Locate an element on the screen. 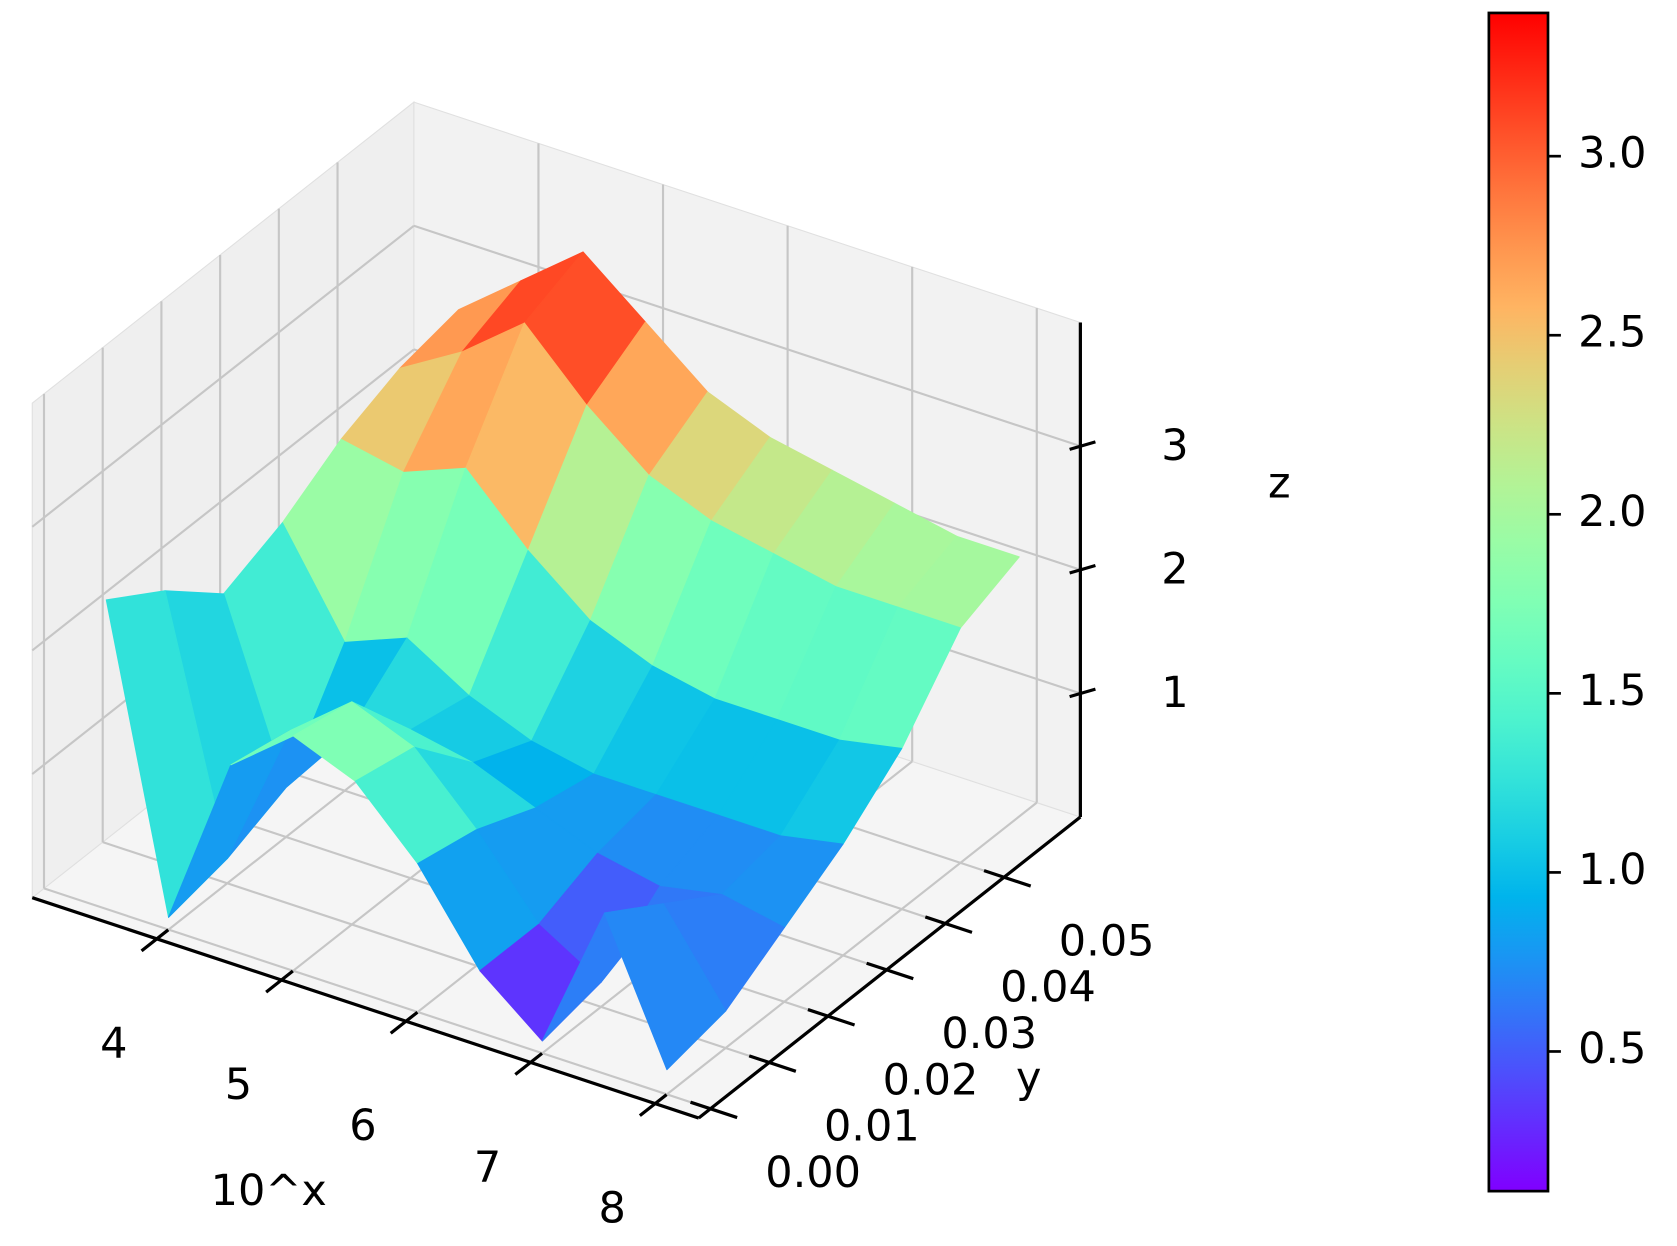 This screenshot has width=1677, height=1246. surface-cell is located at coordinates (665, 987).